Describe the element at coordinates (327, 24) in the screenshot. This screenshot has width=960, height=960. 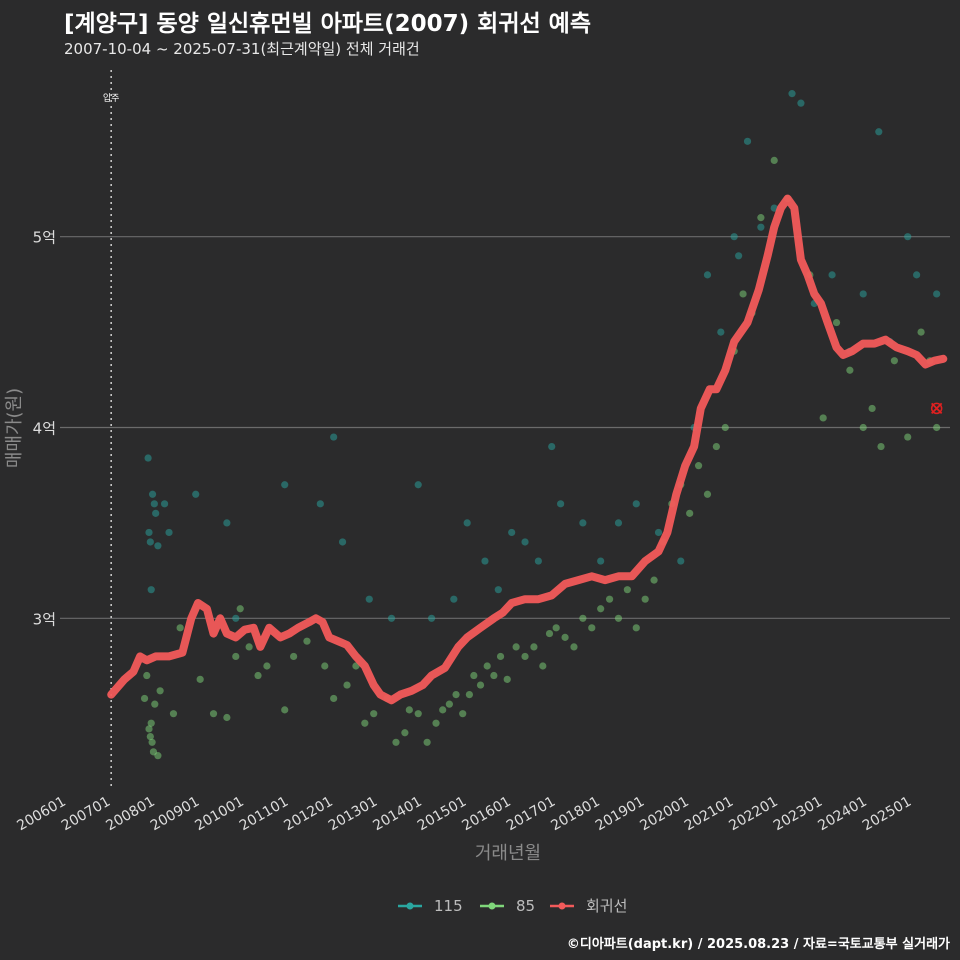
I see `chart-title: [계양구] 동양 일신휴먼빌 아파트(2007) 회귀선 예측` at that location.